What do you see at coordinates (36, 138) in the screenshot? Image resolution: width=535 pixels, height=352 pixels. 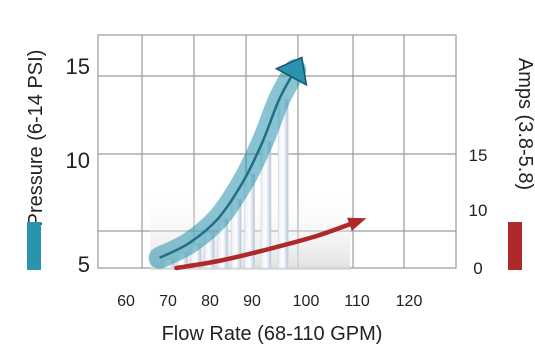 I see `y-left-axis-title: Pressure (6-14 PSI)` at bounding box center [36, 138].